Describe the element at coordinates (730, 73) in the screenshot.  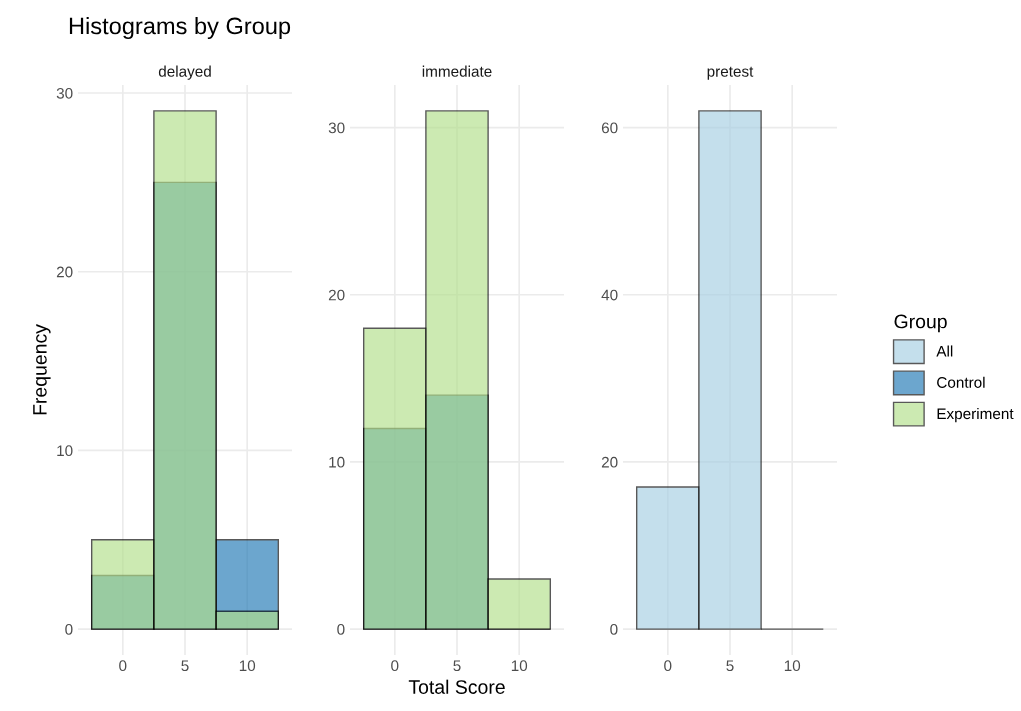
I see `chart-subtitle: pretest` at that location.